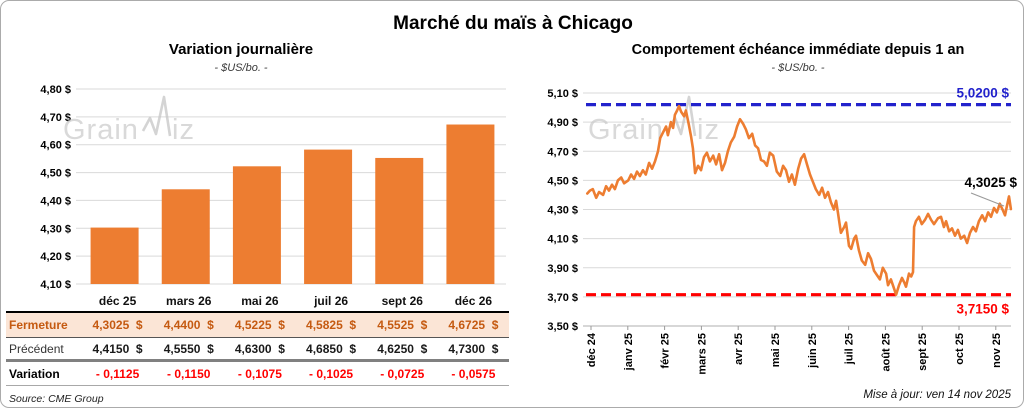 This screenshot has width=1024, height=408. Describe the element at coordinates (241, 49) in the screenshot. I see `bar-chart-title: Variation journalière` at that location.